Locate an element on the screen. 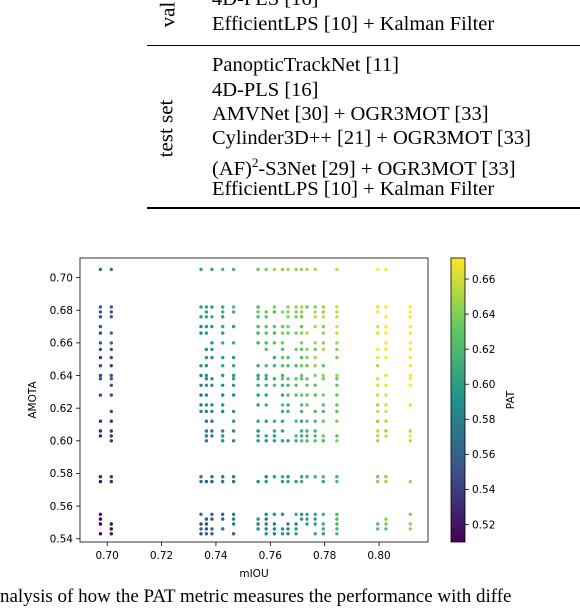 Image resolution: width=580 pixels, height=608 pixels. y-tick-label: 0.60 is located at coordinates (61, 442).